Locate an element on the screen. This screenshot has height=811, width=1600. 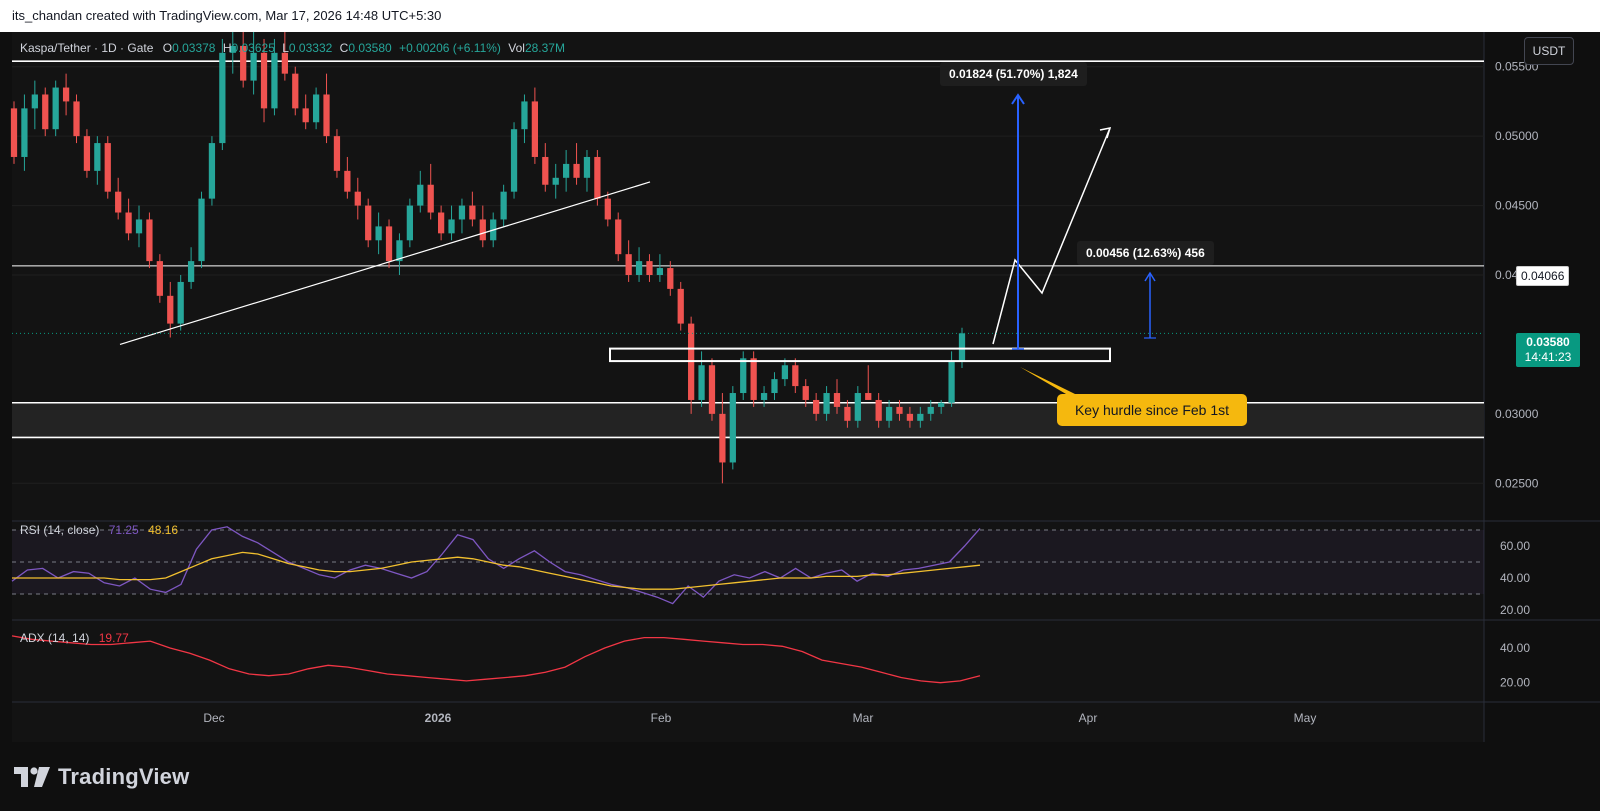
time-tick-label: 2026 is located at coordinates (438, 718).